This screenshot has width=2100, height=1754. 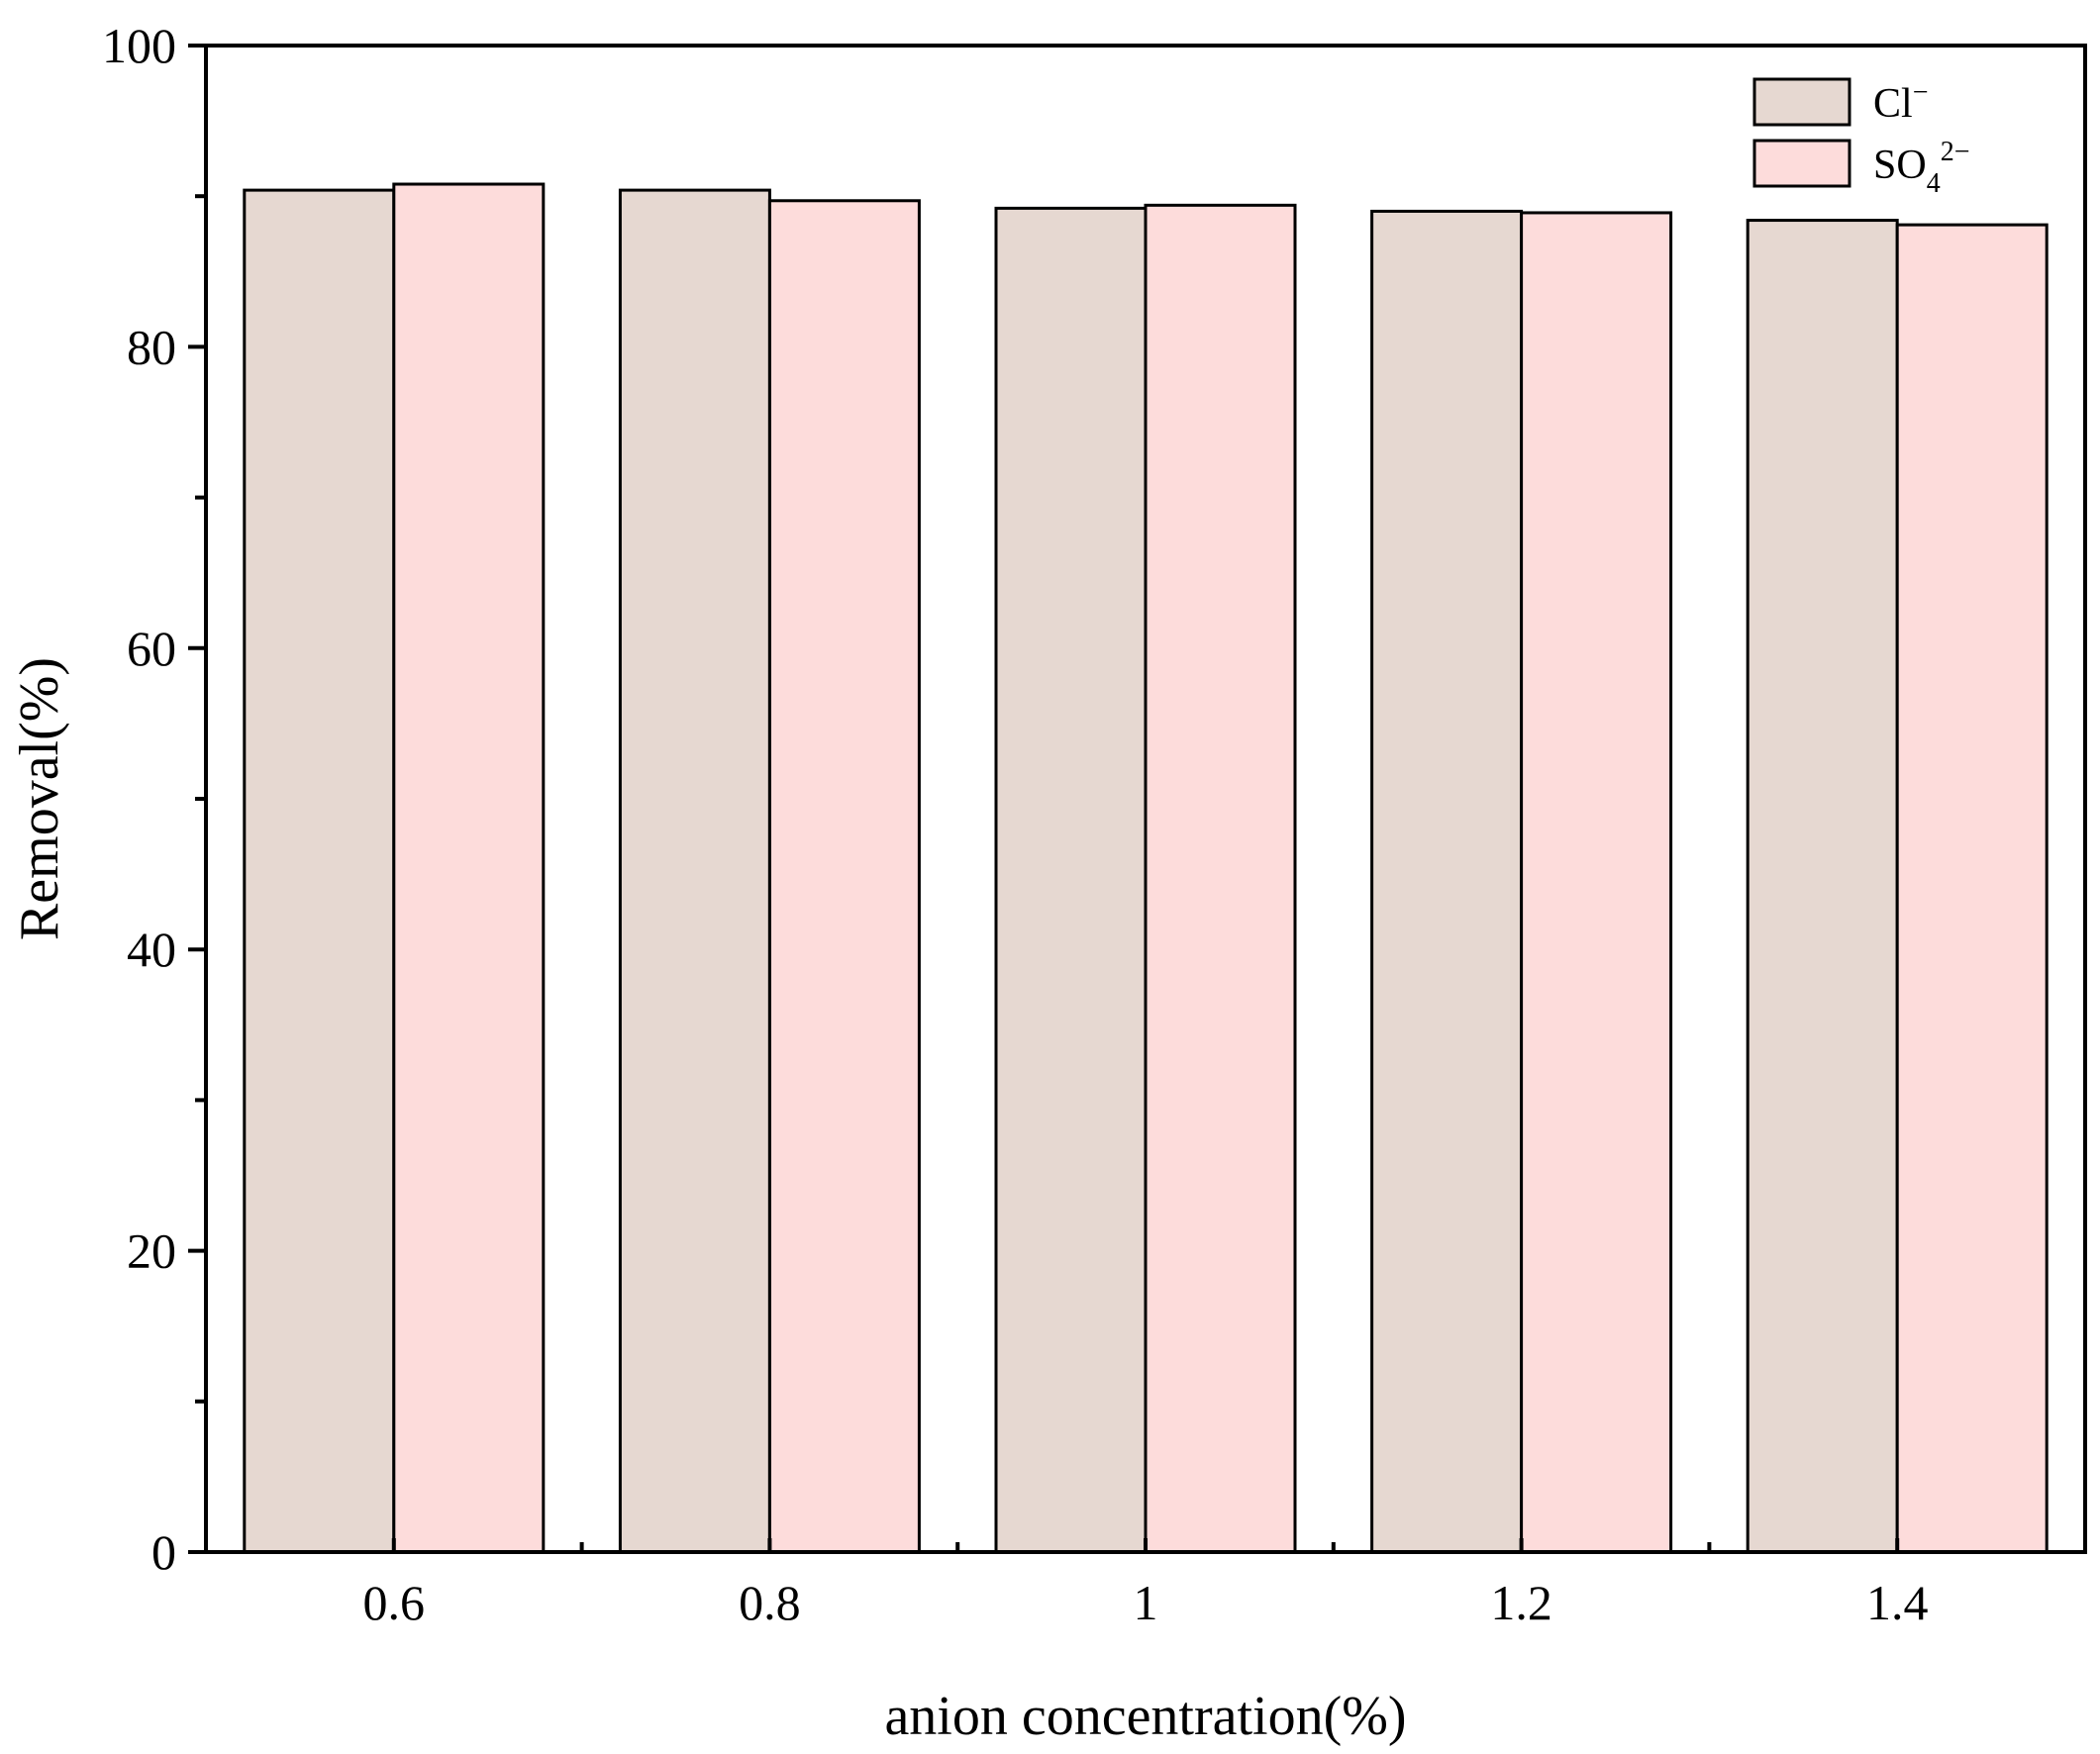 I want to click on legend-swatch-cl, so click(x=1801, y=102).